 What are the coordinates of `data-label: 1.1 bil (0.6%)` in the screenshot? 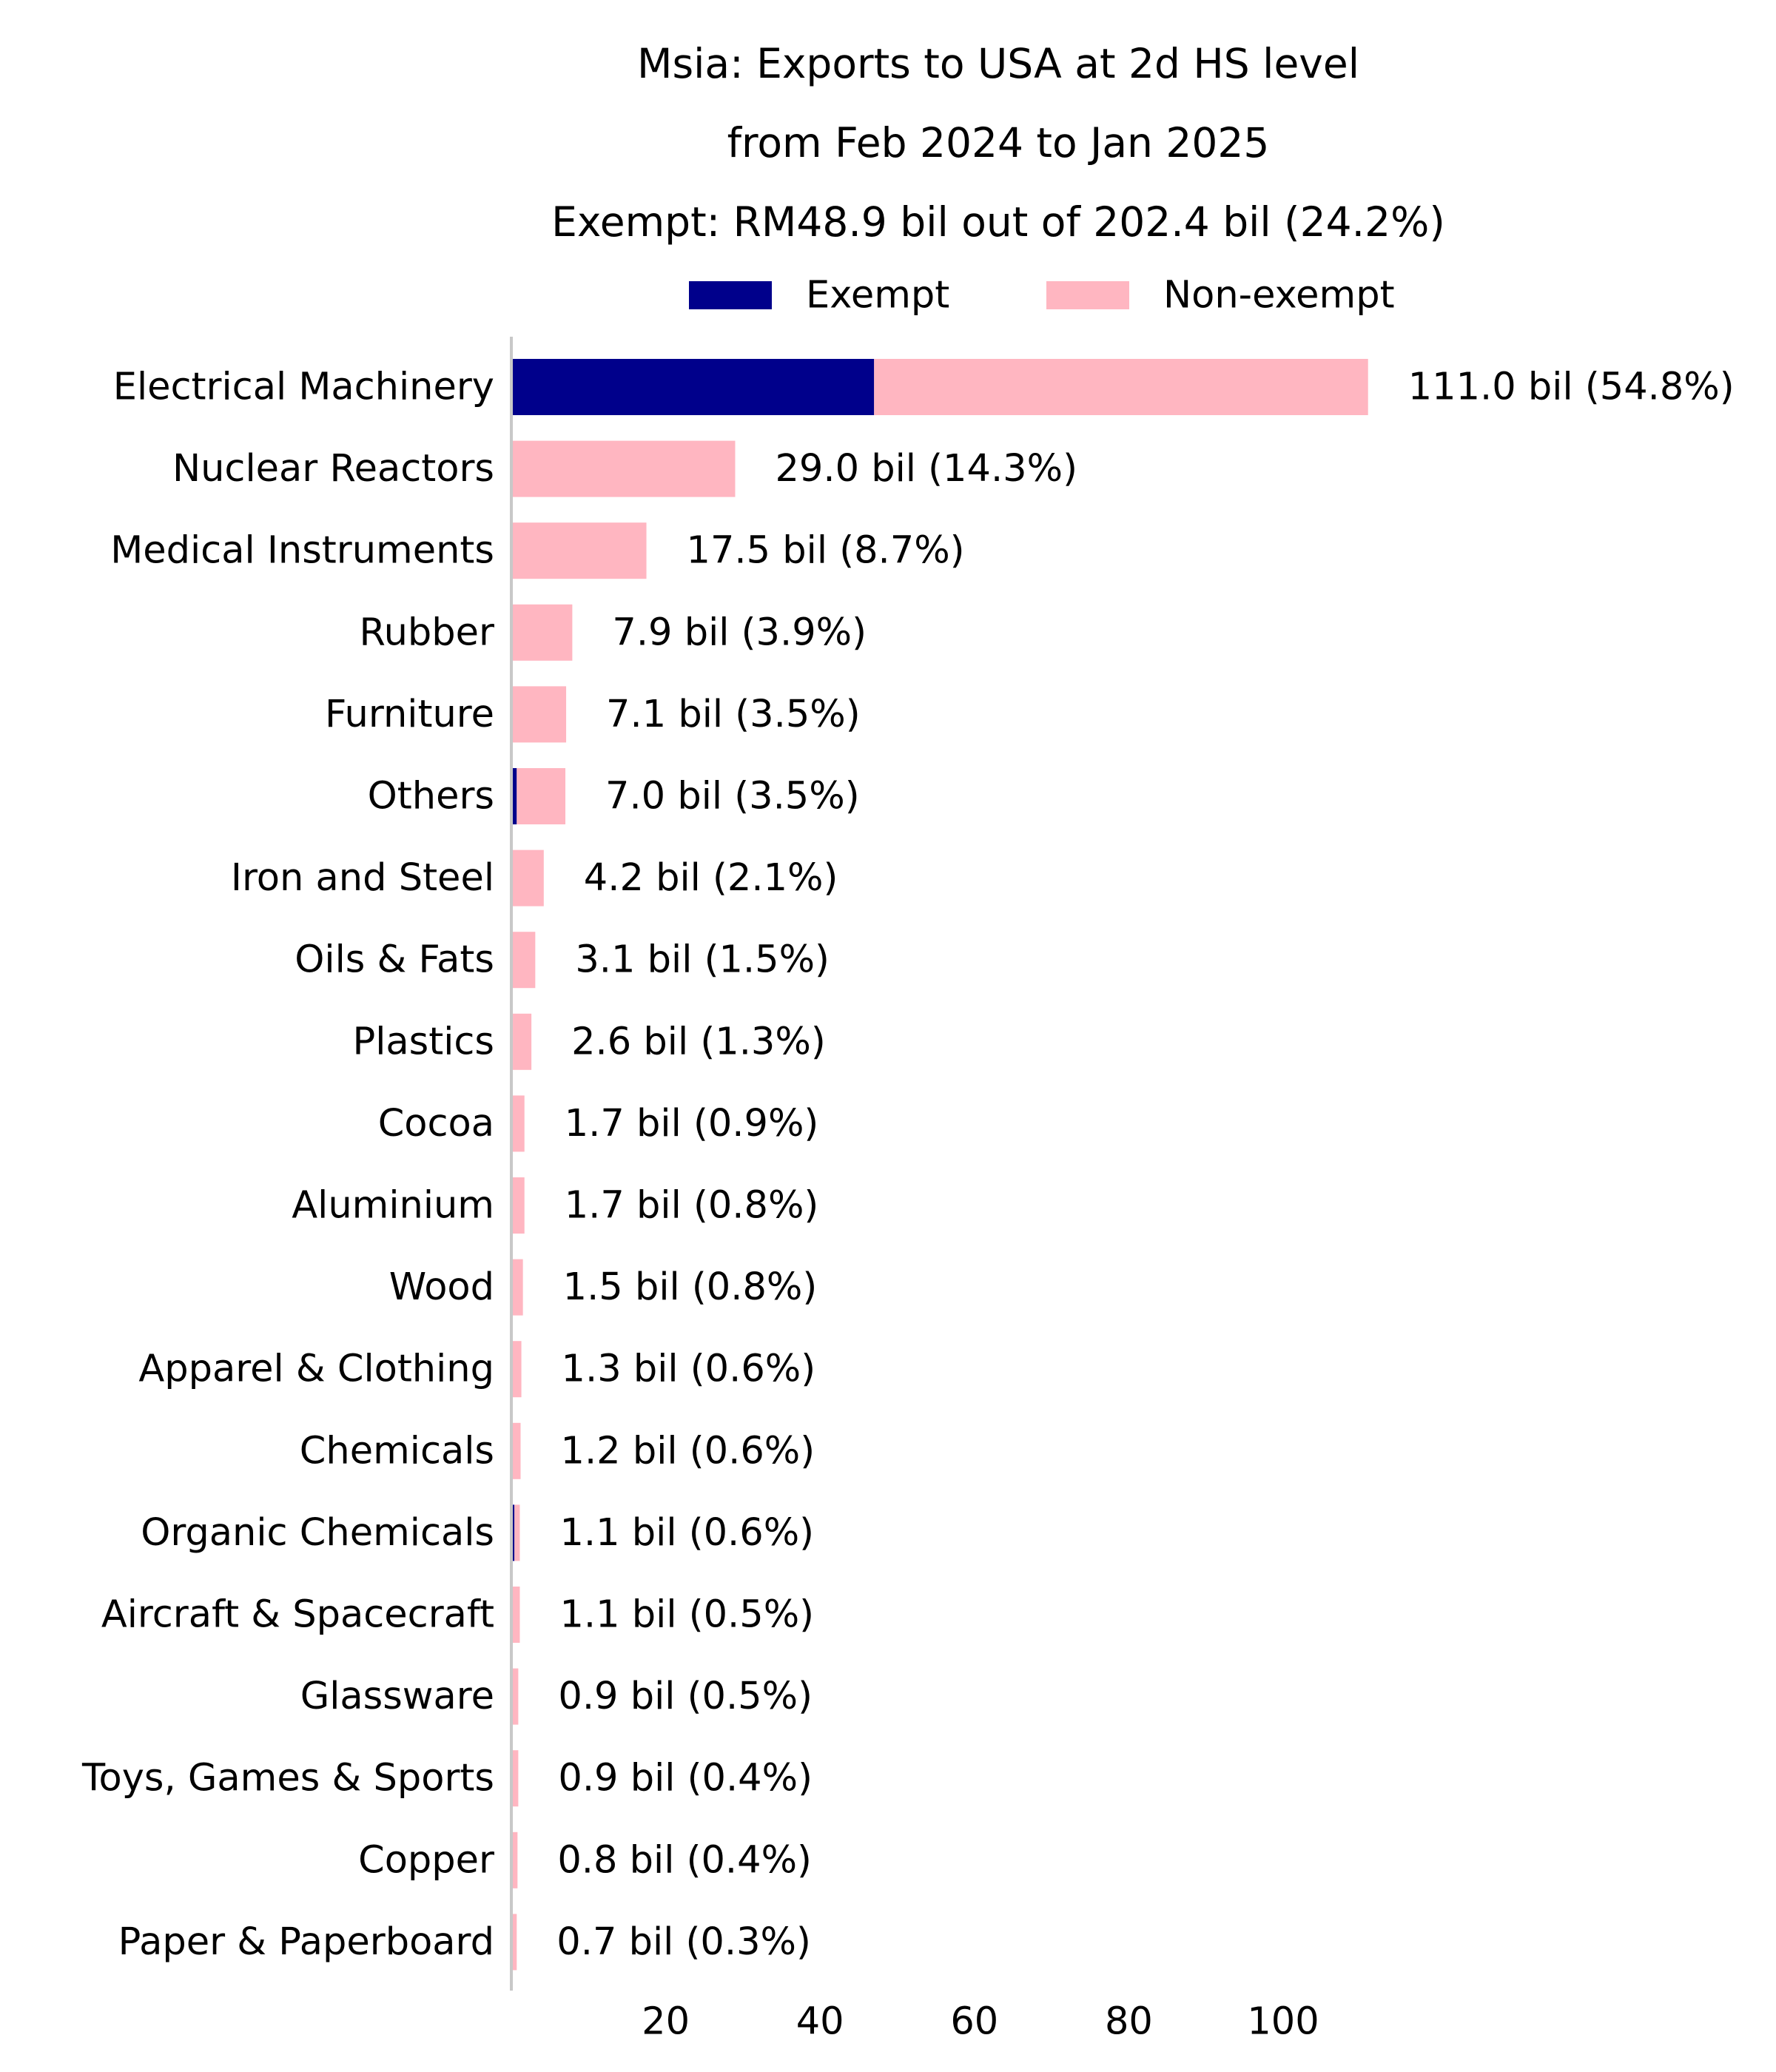 It's located at (686, 1533).